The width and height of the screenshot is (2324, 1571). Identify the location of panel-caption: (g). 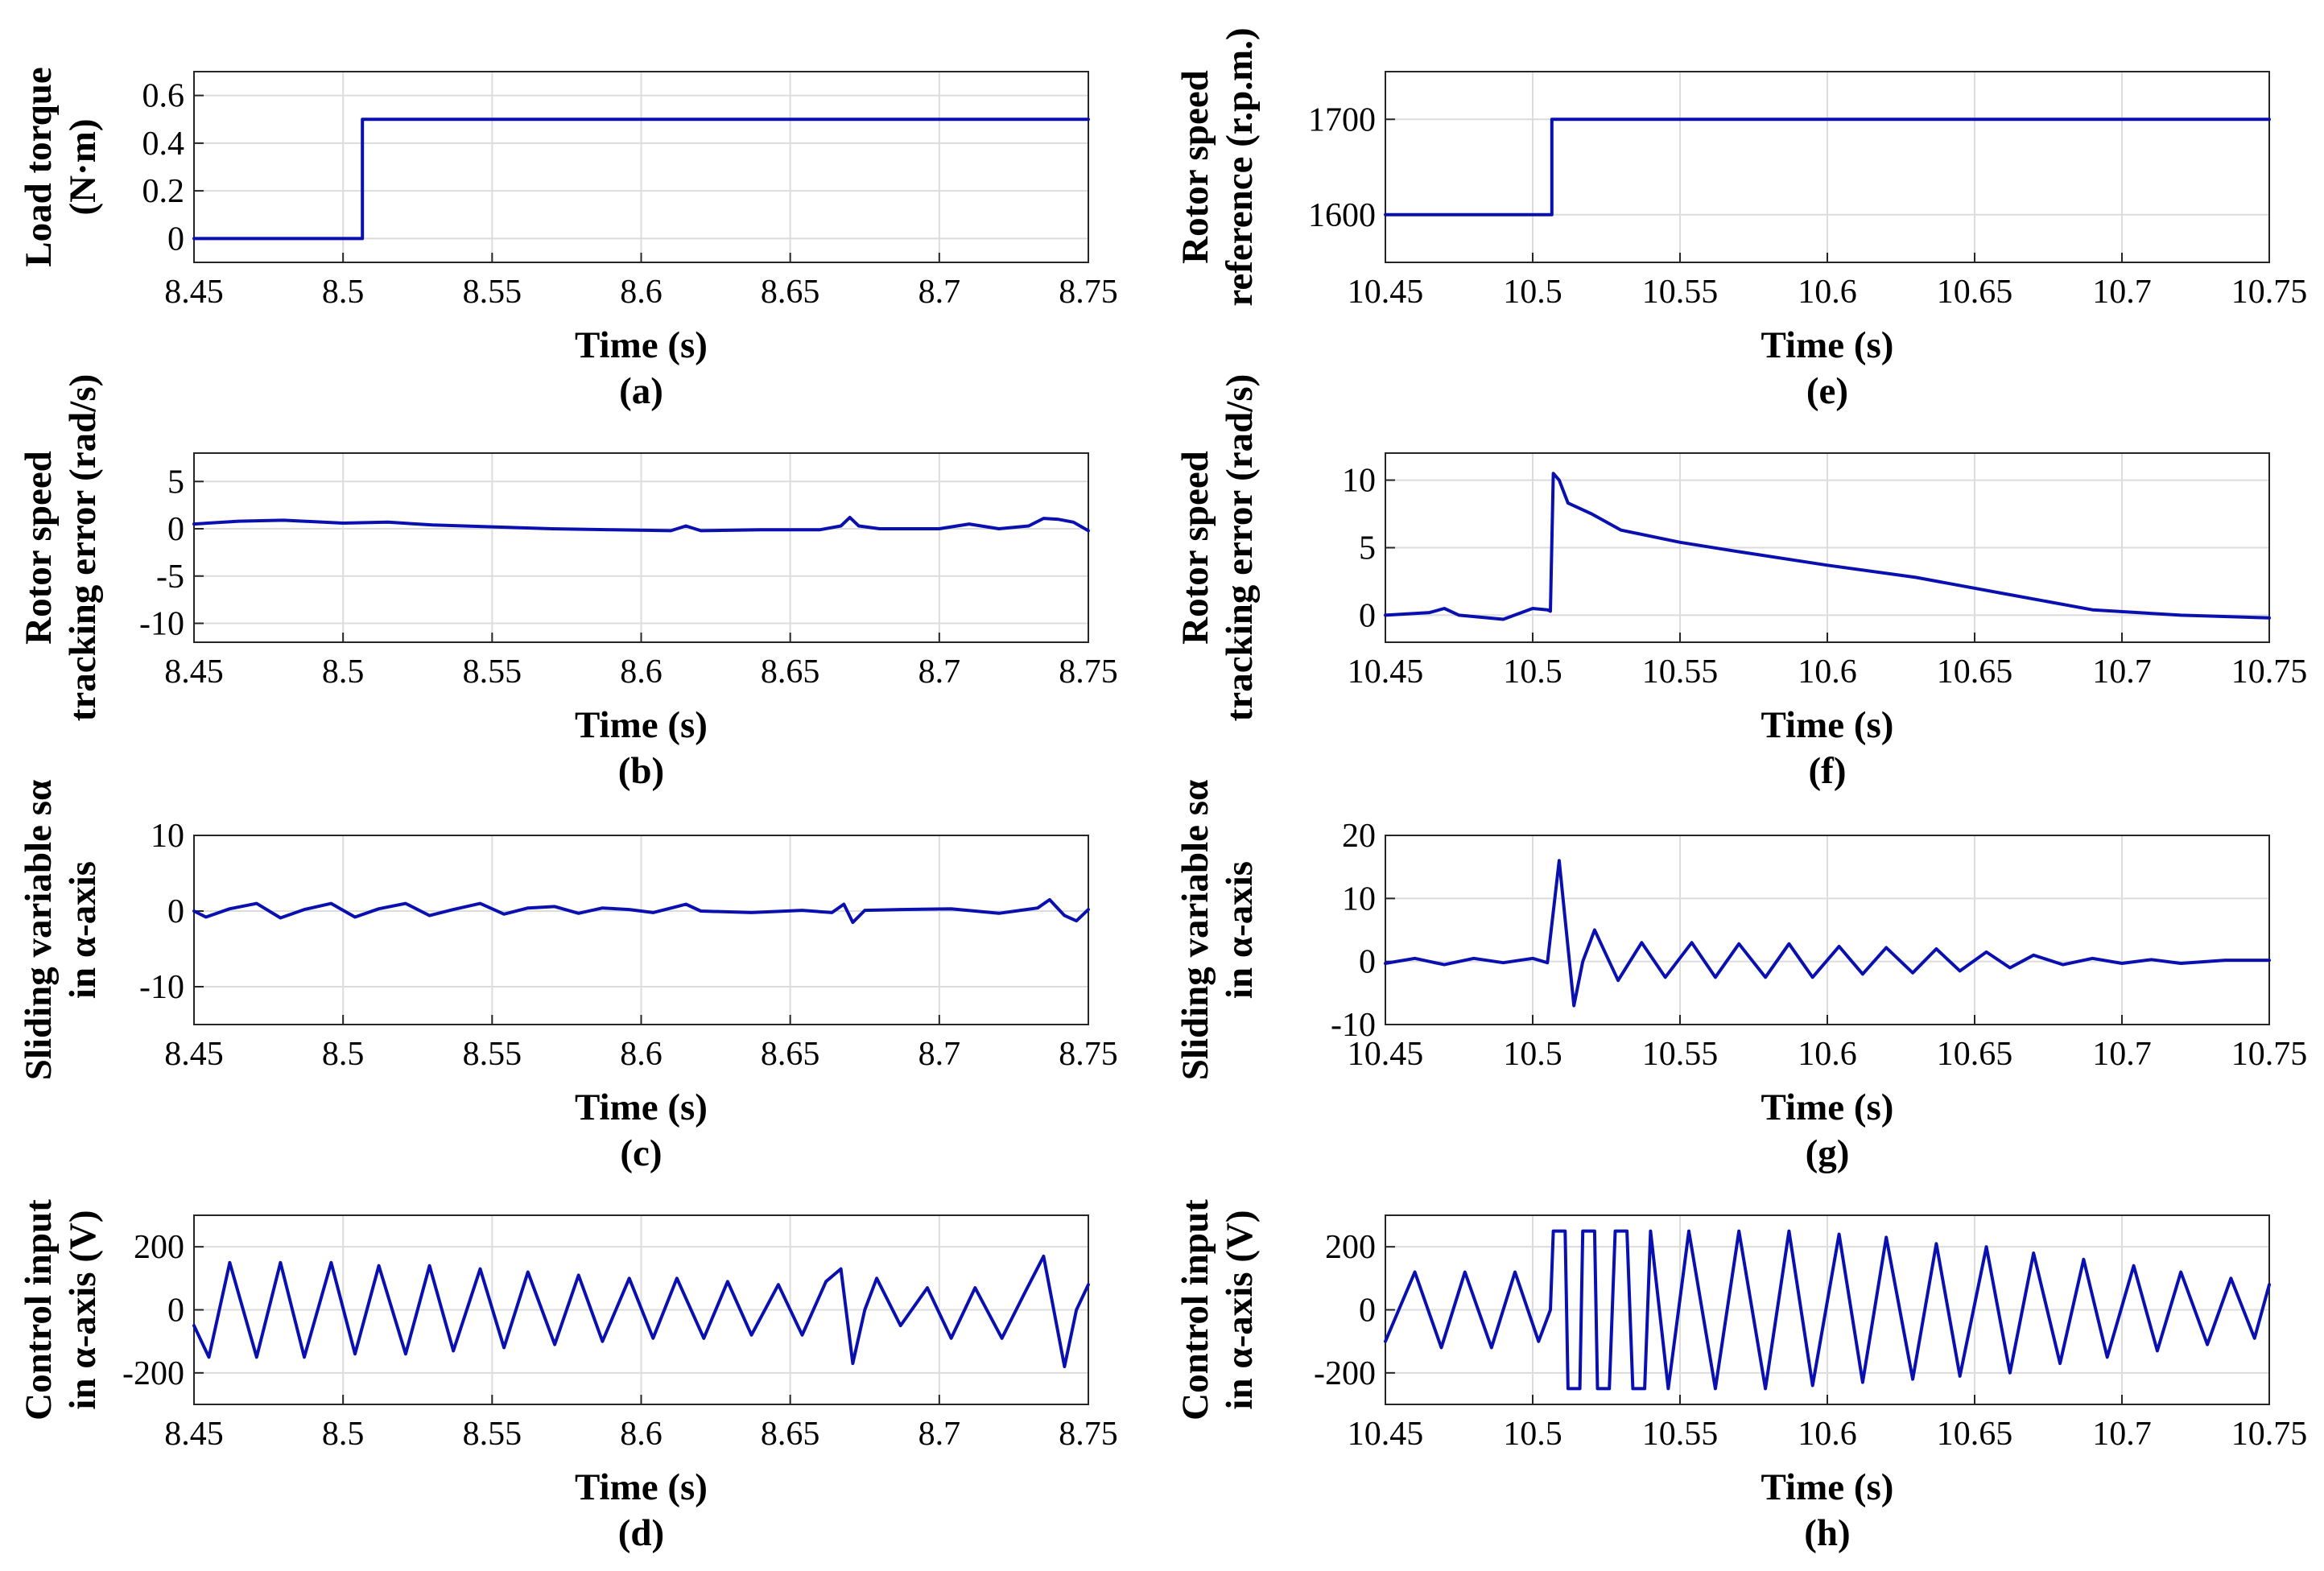
(1828, 1153).